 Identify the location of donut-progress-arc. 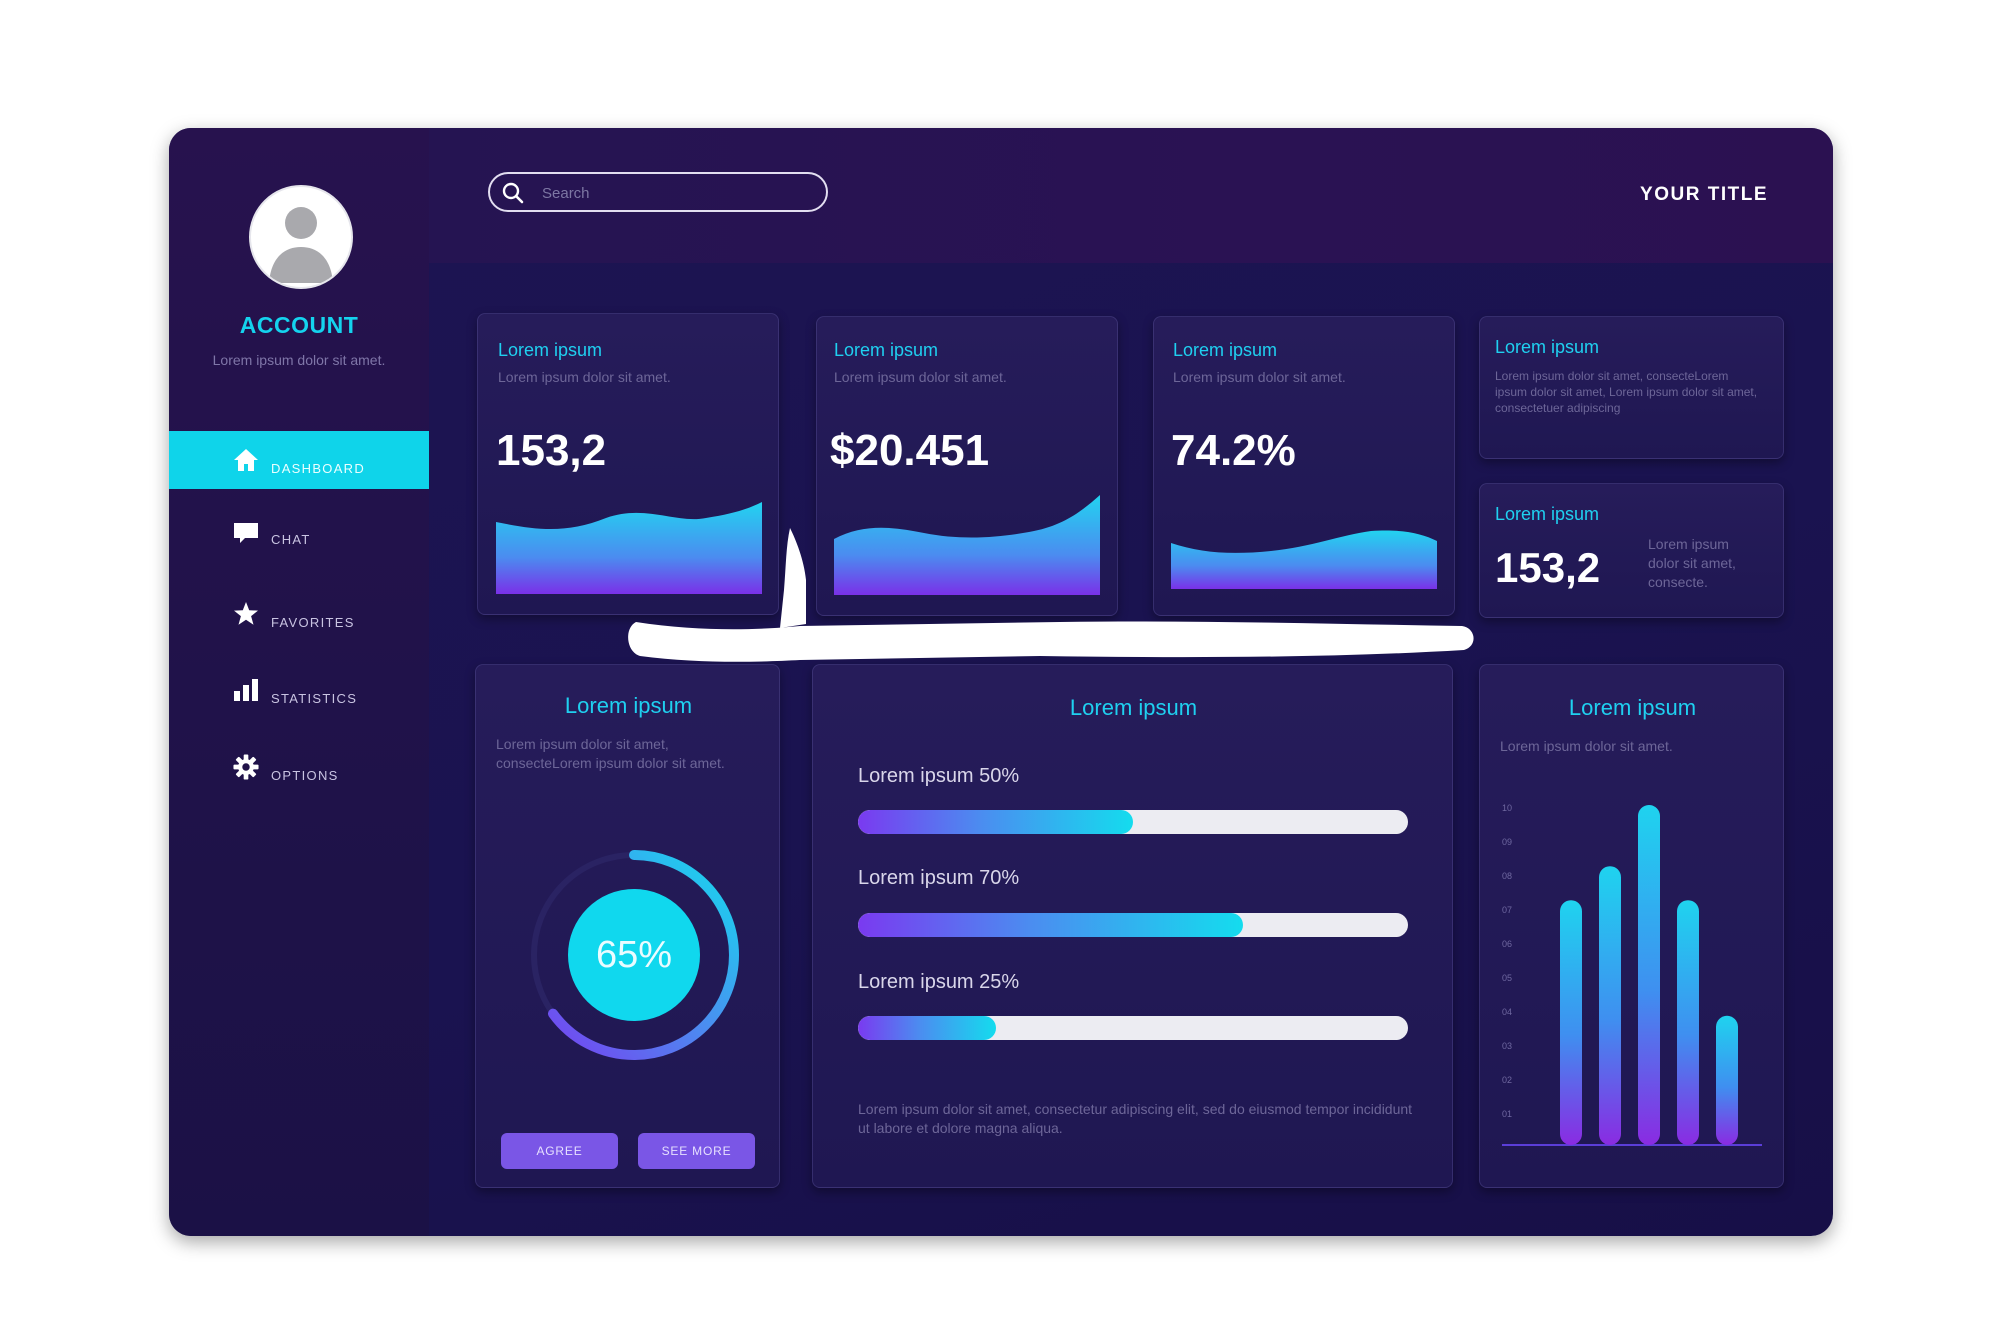
(634, 955).